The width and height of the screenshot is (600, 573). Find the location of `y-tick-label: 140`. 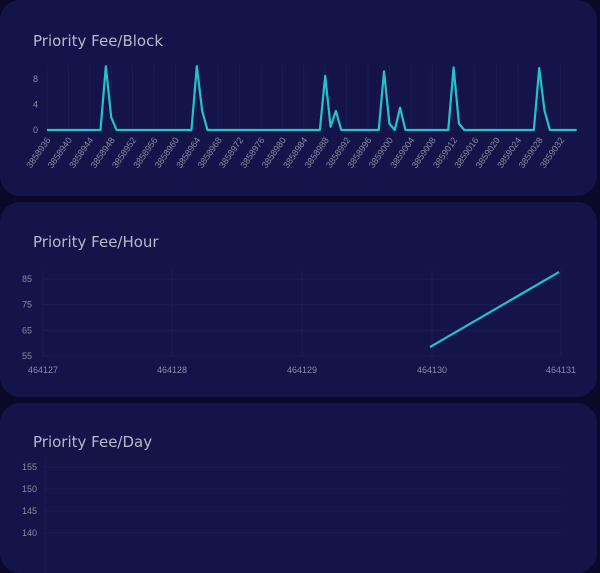

y-tick-label: 140 is located at coordinates (29, 533).